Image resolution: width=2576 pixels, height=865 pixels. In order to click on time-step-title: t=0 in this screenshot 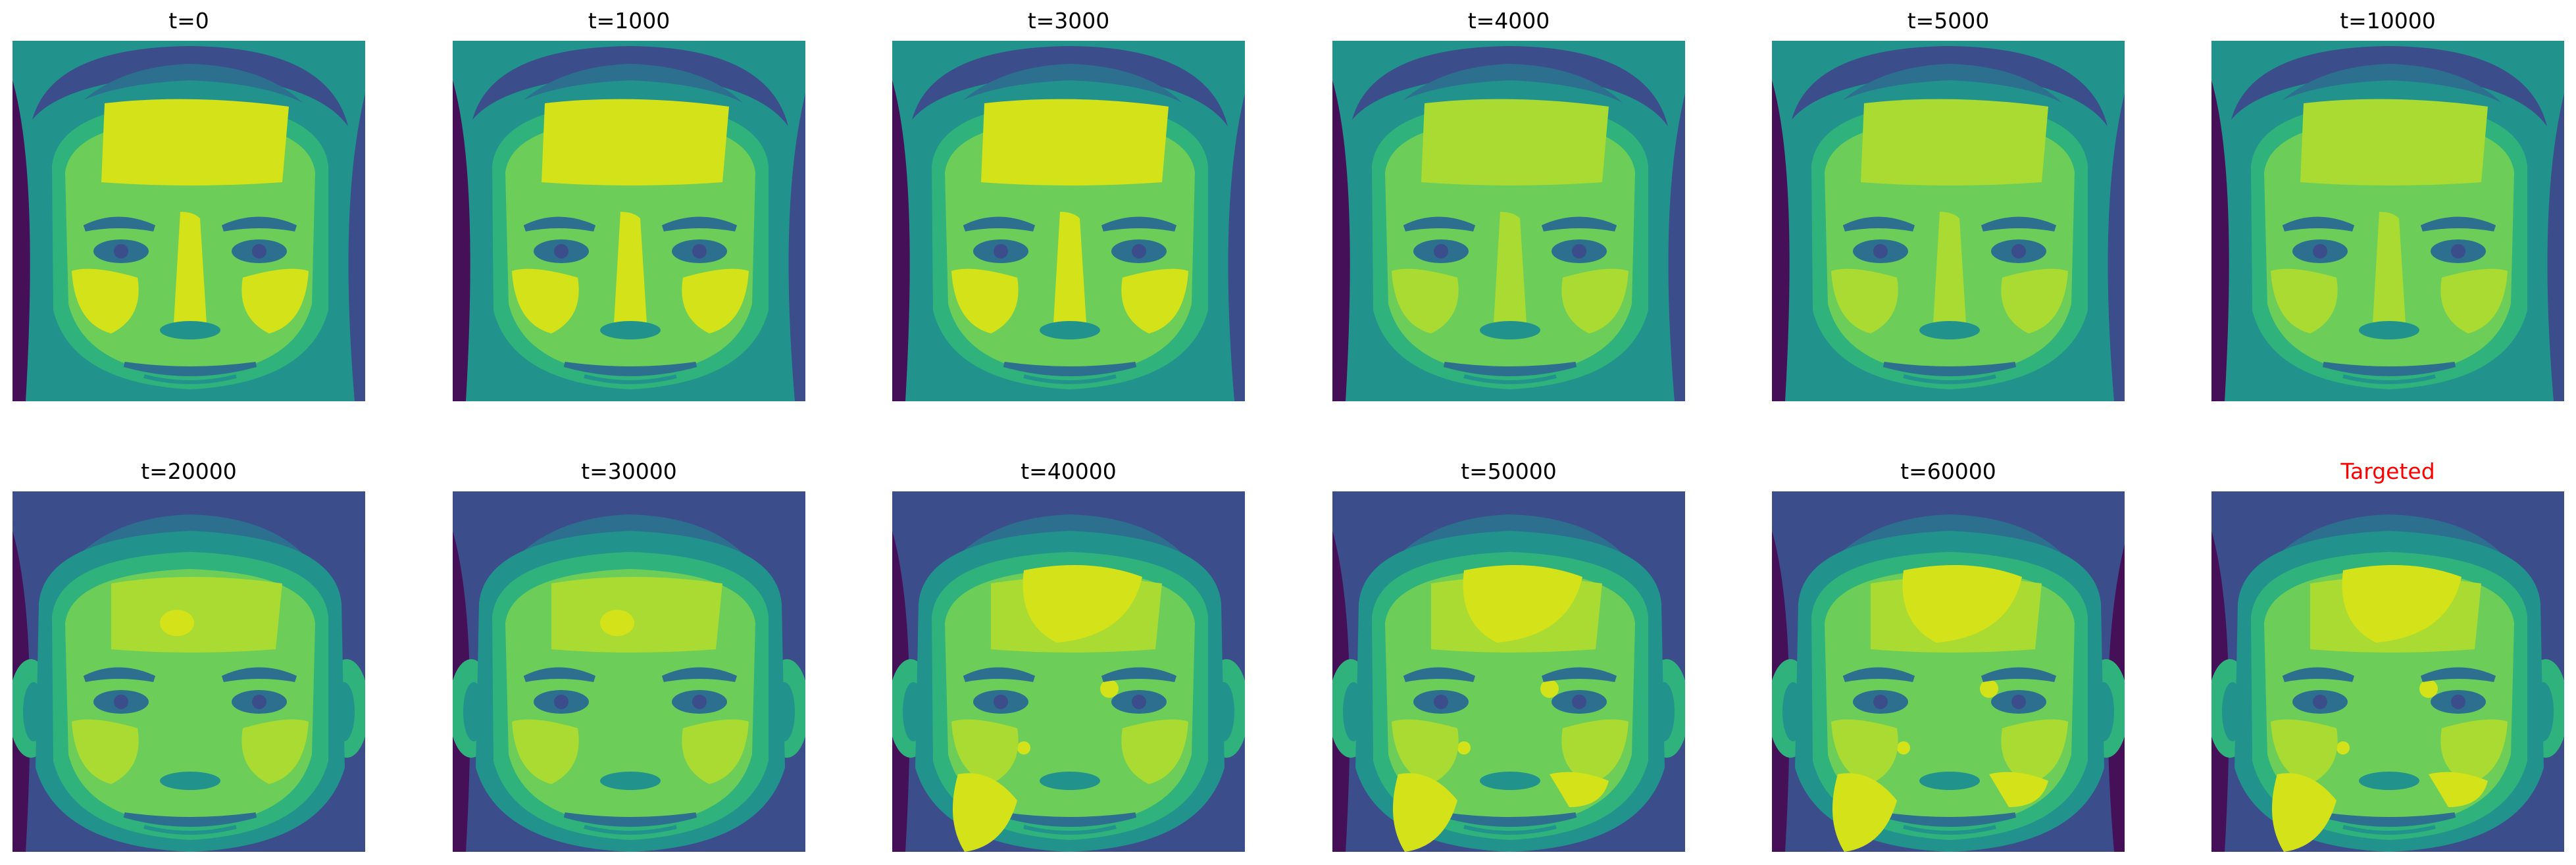, I will do `click(188, 21)`.